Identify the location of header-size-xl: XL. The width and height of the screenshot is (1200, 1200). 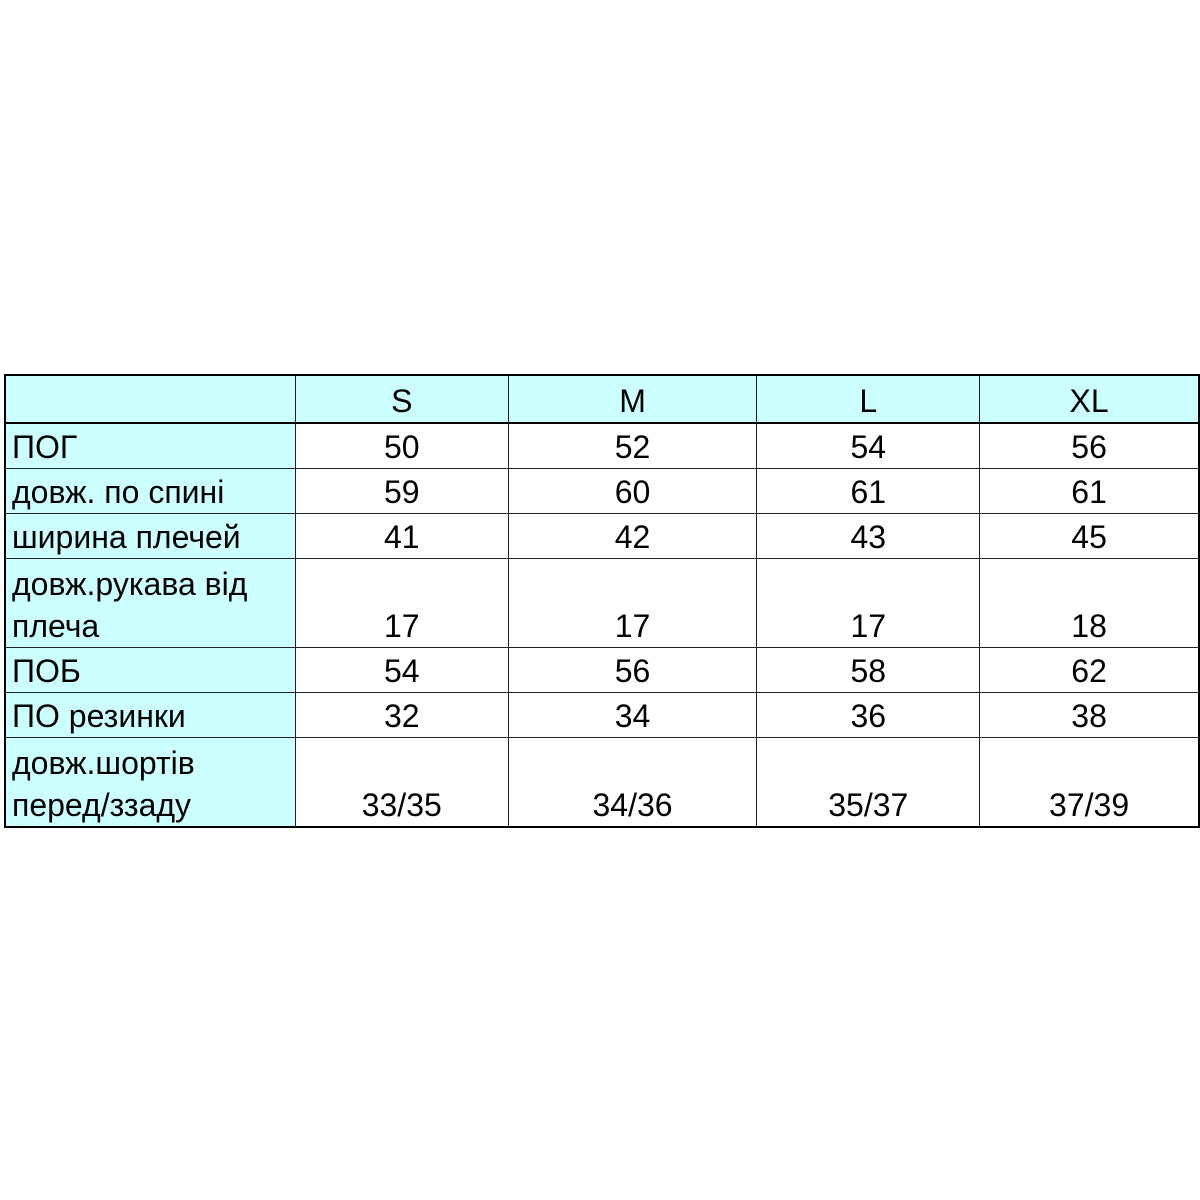
(1089, 399).